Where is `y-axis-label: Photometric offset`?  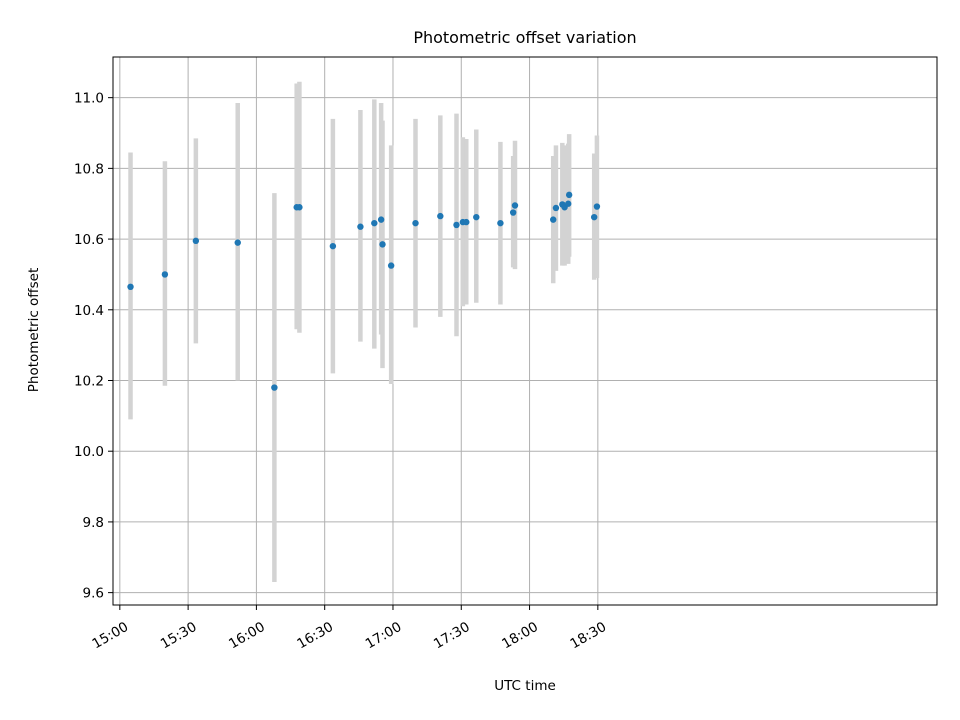
y-axis-label: Photometric offset is located at coordinates (34, 330).